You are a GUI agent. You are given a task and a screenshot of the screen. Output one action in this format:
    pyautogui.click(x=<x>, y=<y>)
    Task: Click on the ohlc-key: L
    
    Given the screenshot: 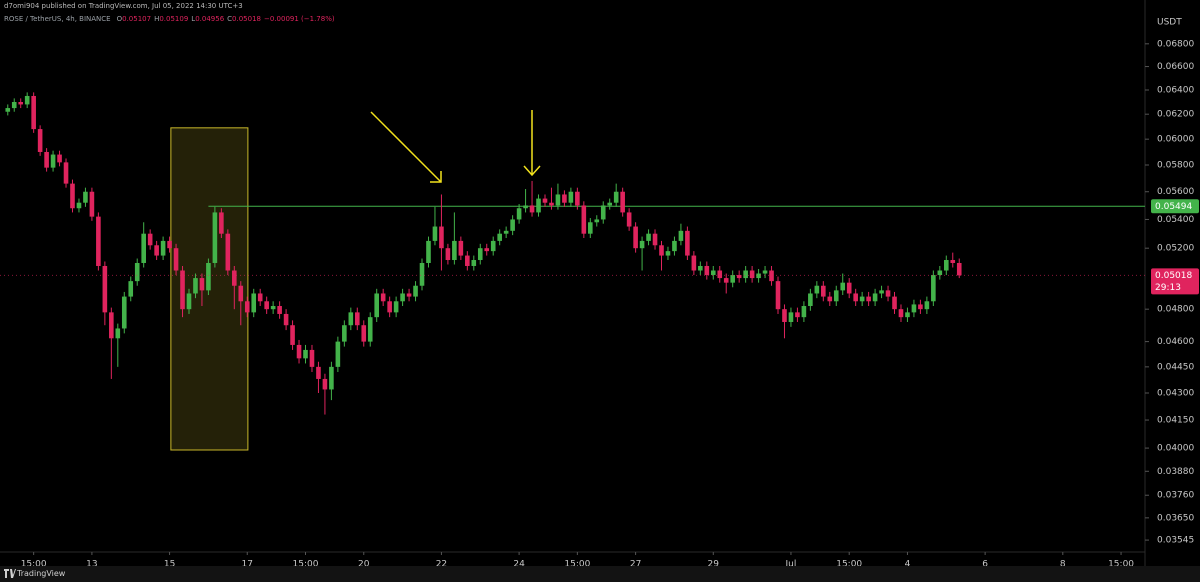 What is the action you would take?
    pyautogui.click(x=193, y=19)
    